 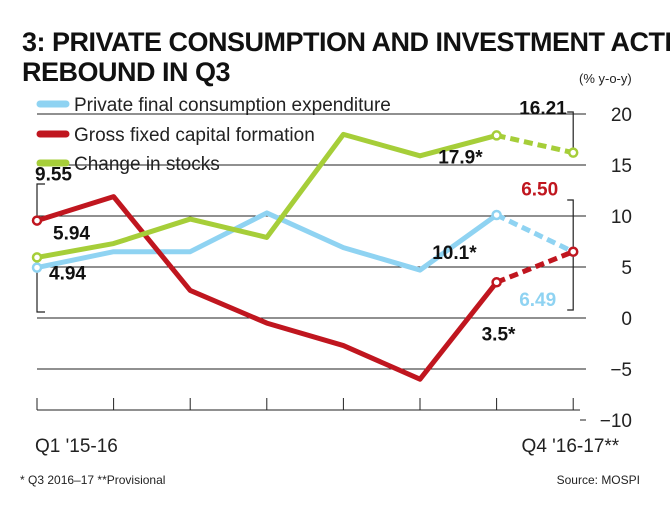 I want to click on x-tick-label: Q1 '15-16, so click(x=76, y=446).